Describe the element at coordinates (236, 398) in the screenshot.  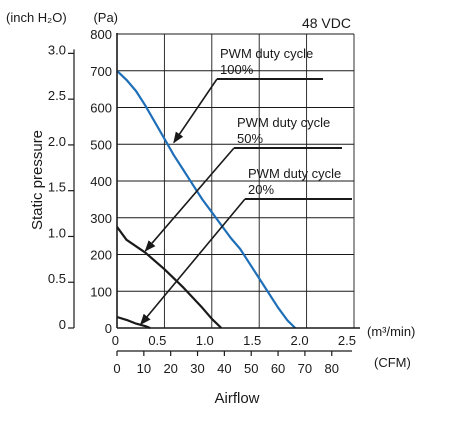
I see `x-axis-title: Airflow` at that location.